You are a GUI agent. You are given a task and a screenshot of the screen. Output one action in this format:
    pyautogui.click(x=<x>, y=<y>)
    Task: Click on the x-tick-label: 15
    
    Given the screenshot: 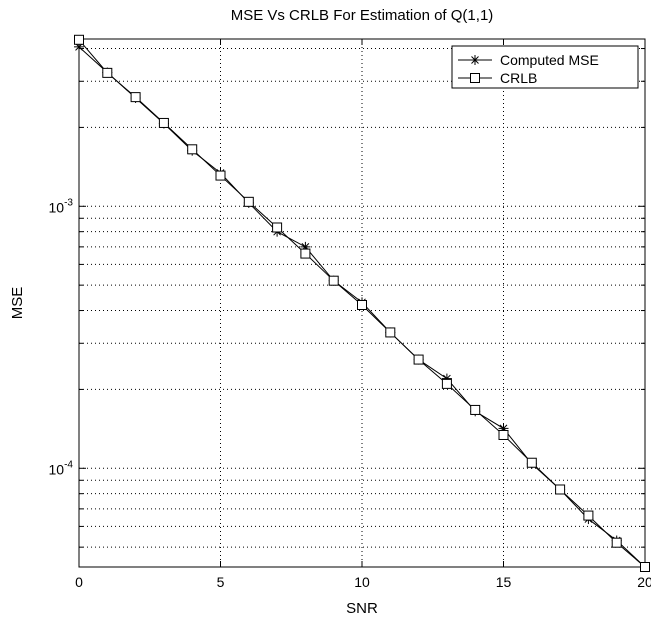 What is the action you would take?
    pyautogui.click(x=504, y=582)
    